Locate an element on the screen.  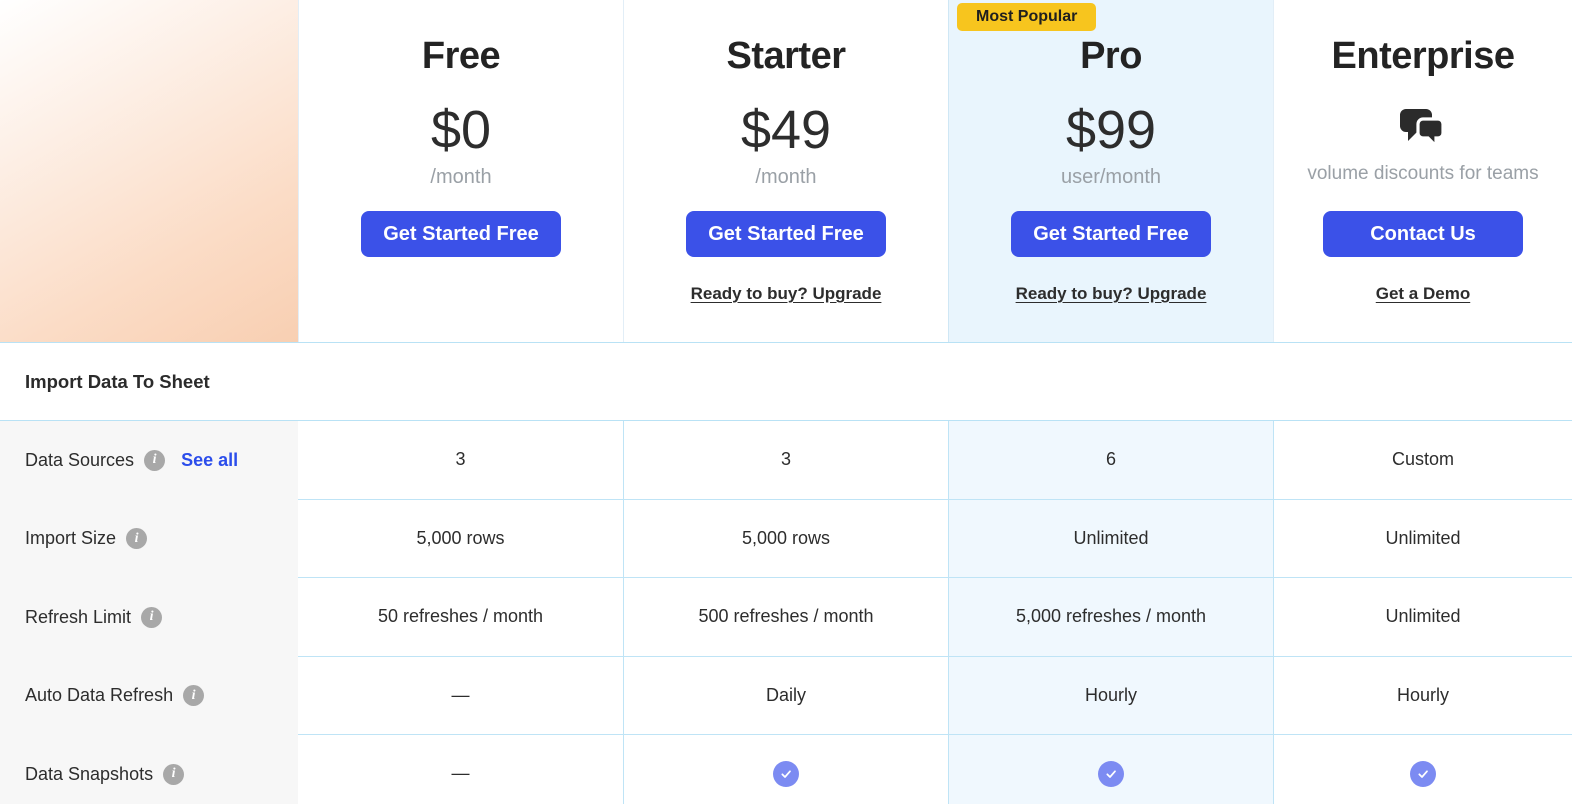
feature-value: 50 refreshes / month is located at coordinates (460, 616).